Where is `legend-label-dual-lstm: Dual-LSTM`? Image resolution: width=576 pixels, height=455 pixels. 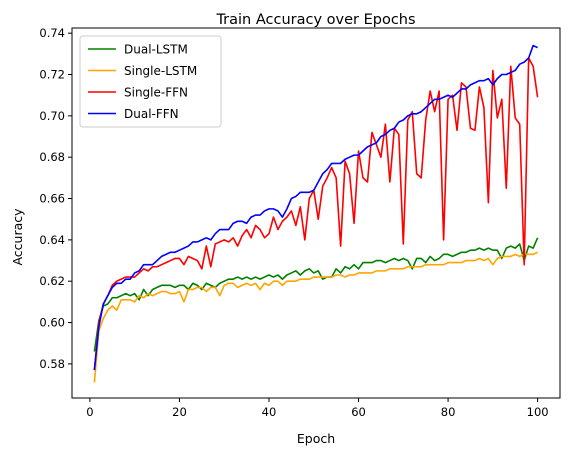 legend-label-dual-lstm: Dual-LSTM is located at coordinates (156, 50).